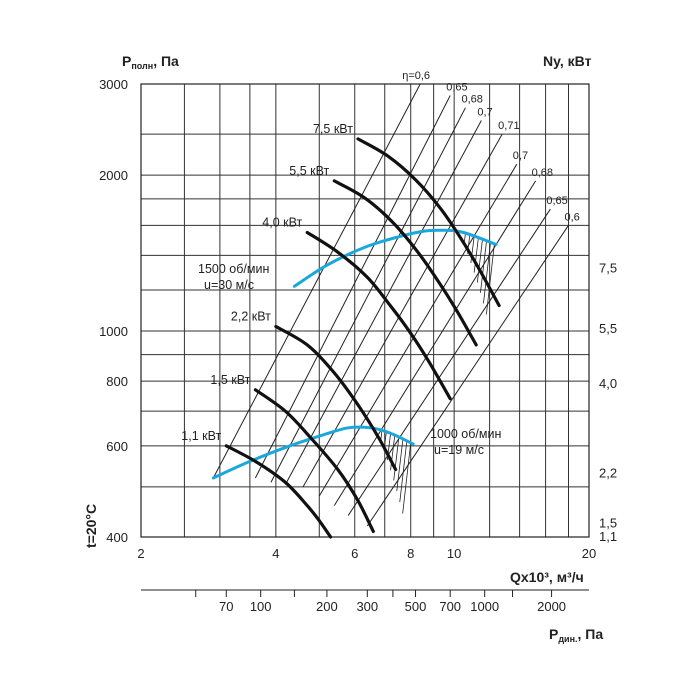  What do you see at coordinates (201, 436) in the screenshot?
I see `power-curve-label: 1,1 кВт` at bounding box center [201, 436].